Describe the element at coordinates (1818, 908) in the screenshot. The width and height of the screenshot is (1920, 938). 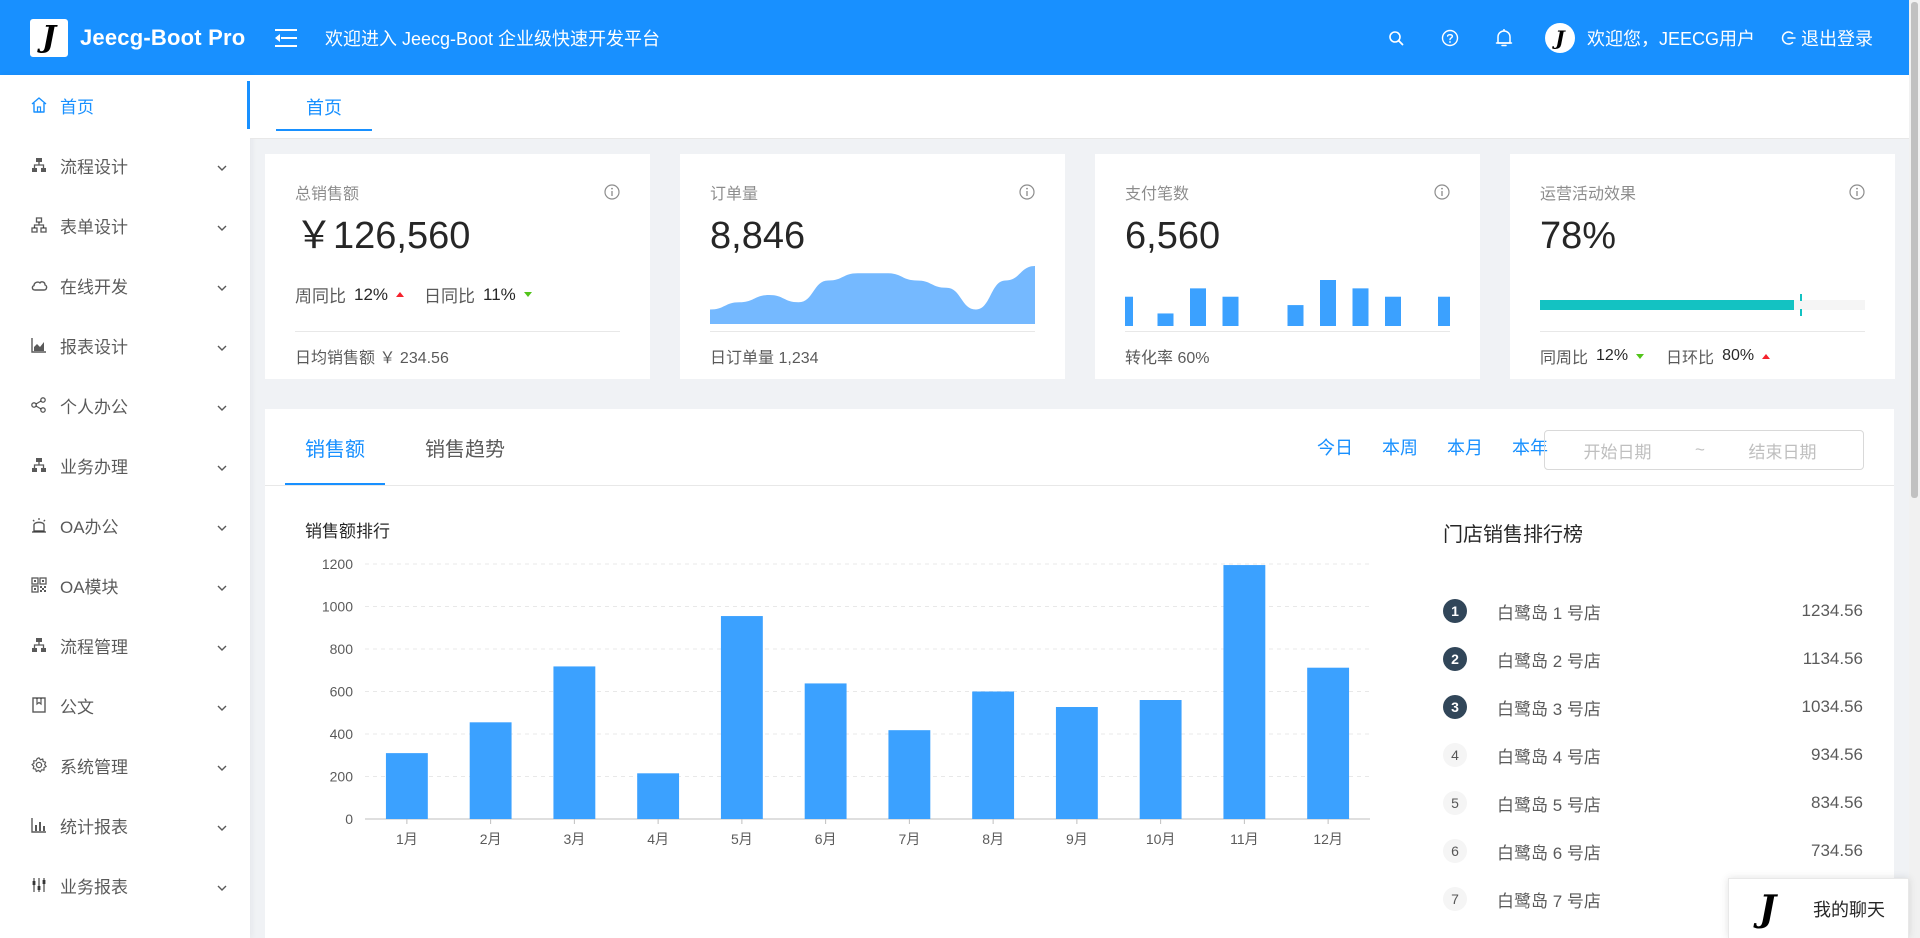
I see `chat-widget: J 我的聊天` at that location.